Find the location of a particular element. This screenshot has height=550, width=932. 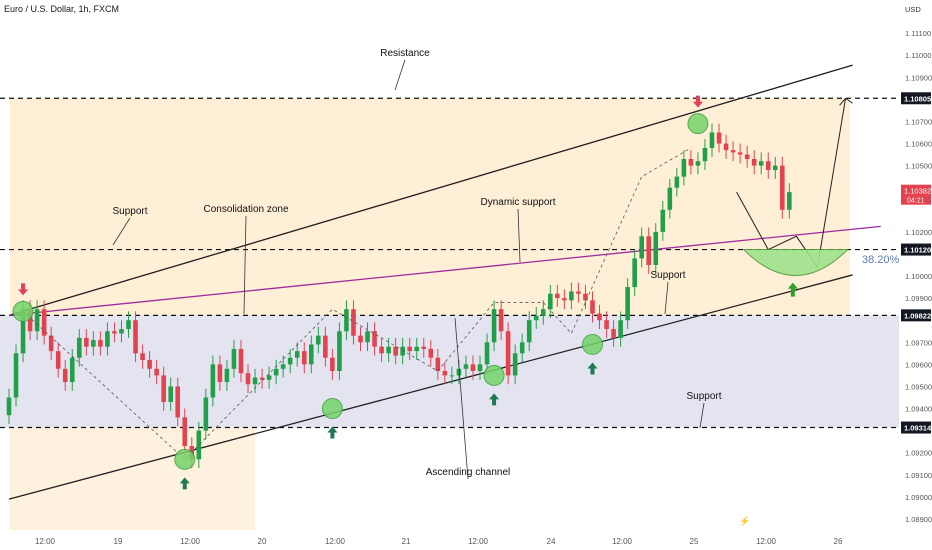

current-price-time: 04:21 is located at coordinates (916, 201).